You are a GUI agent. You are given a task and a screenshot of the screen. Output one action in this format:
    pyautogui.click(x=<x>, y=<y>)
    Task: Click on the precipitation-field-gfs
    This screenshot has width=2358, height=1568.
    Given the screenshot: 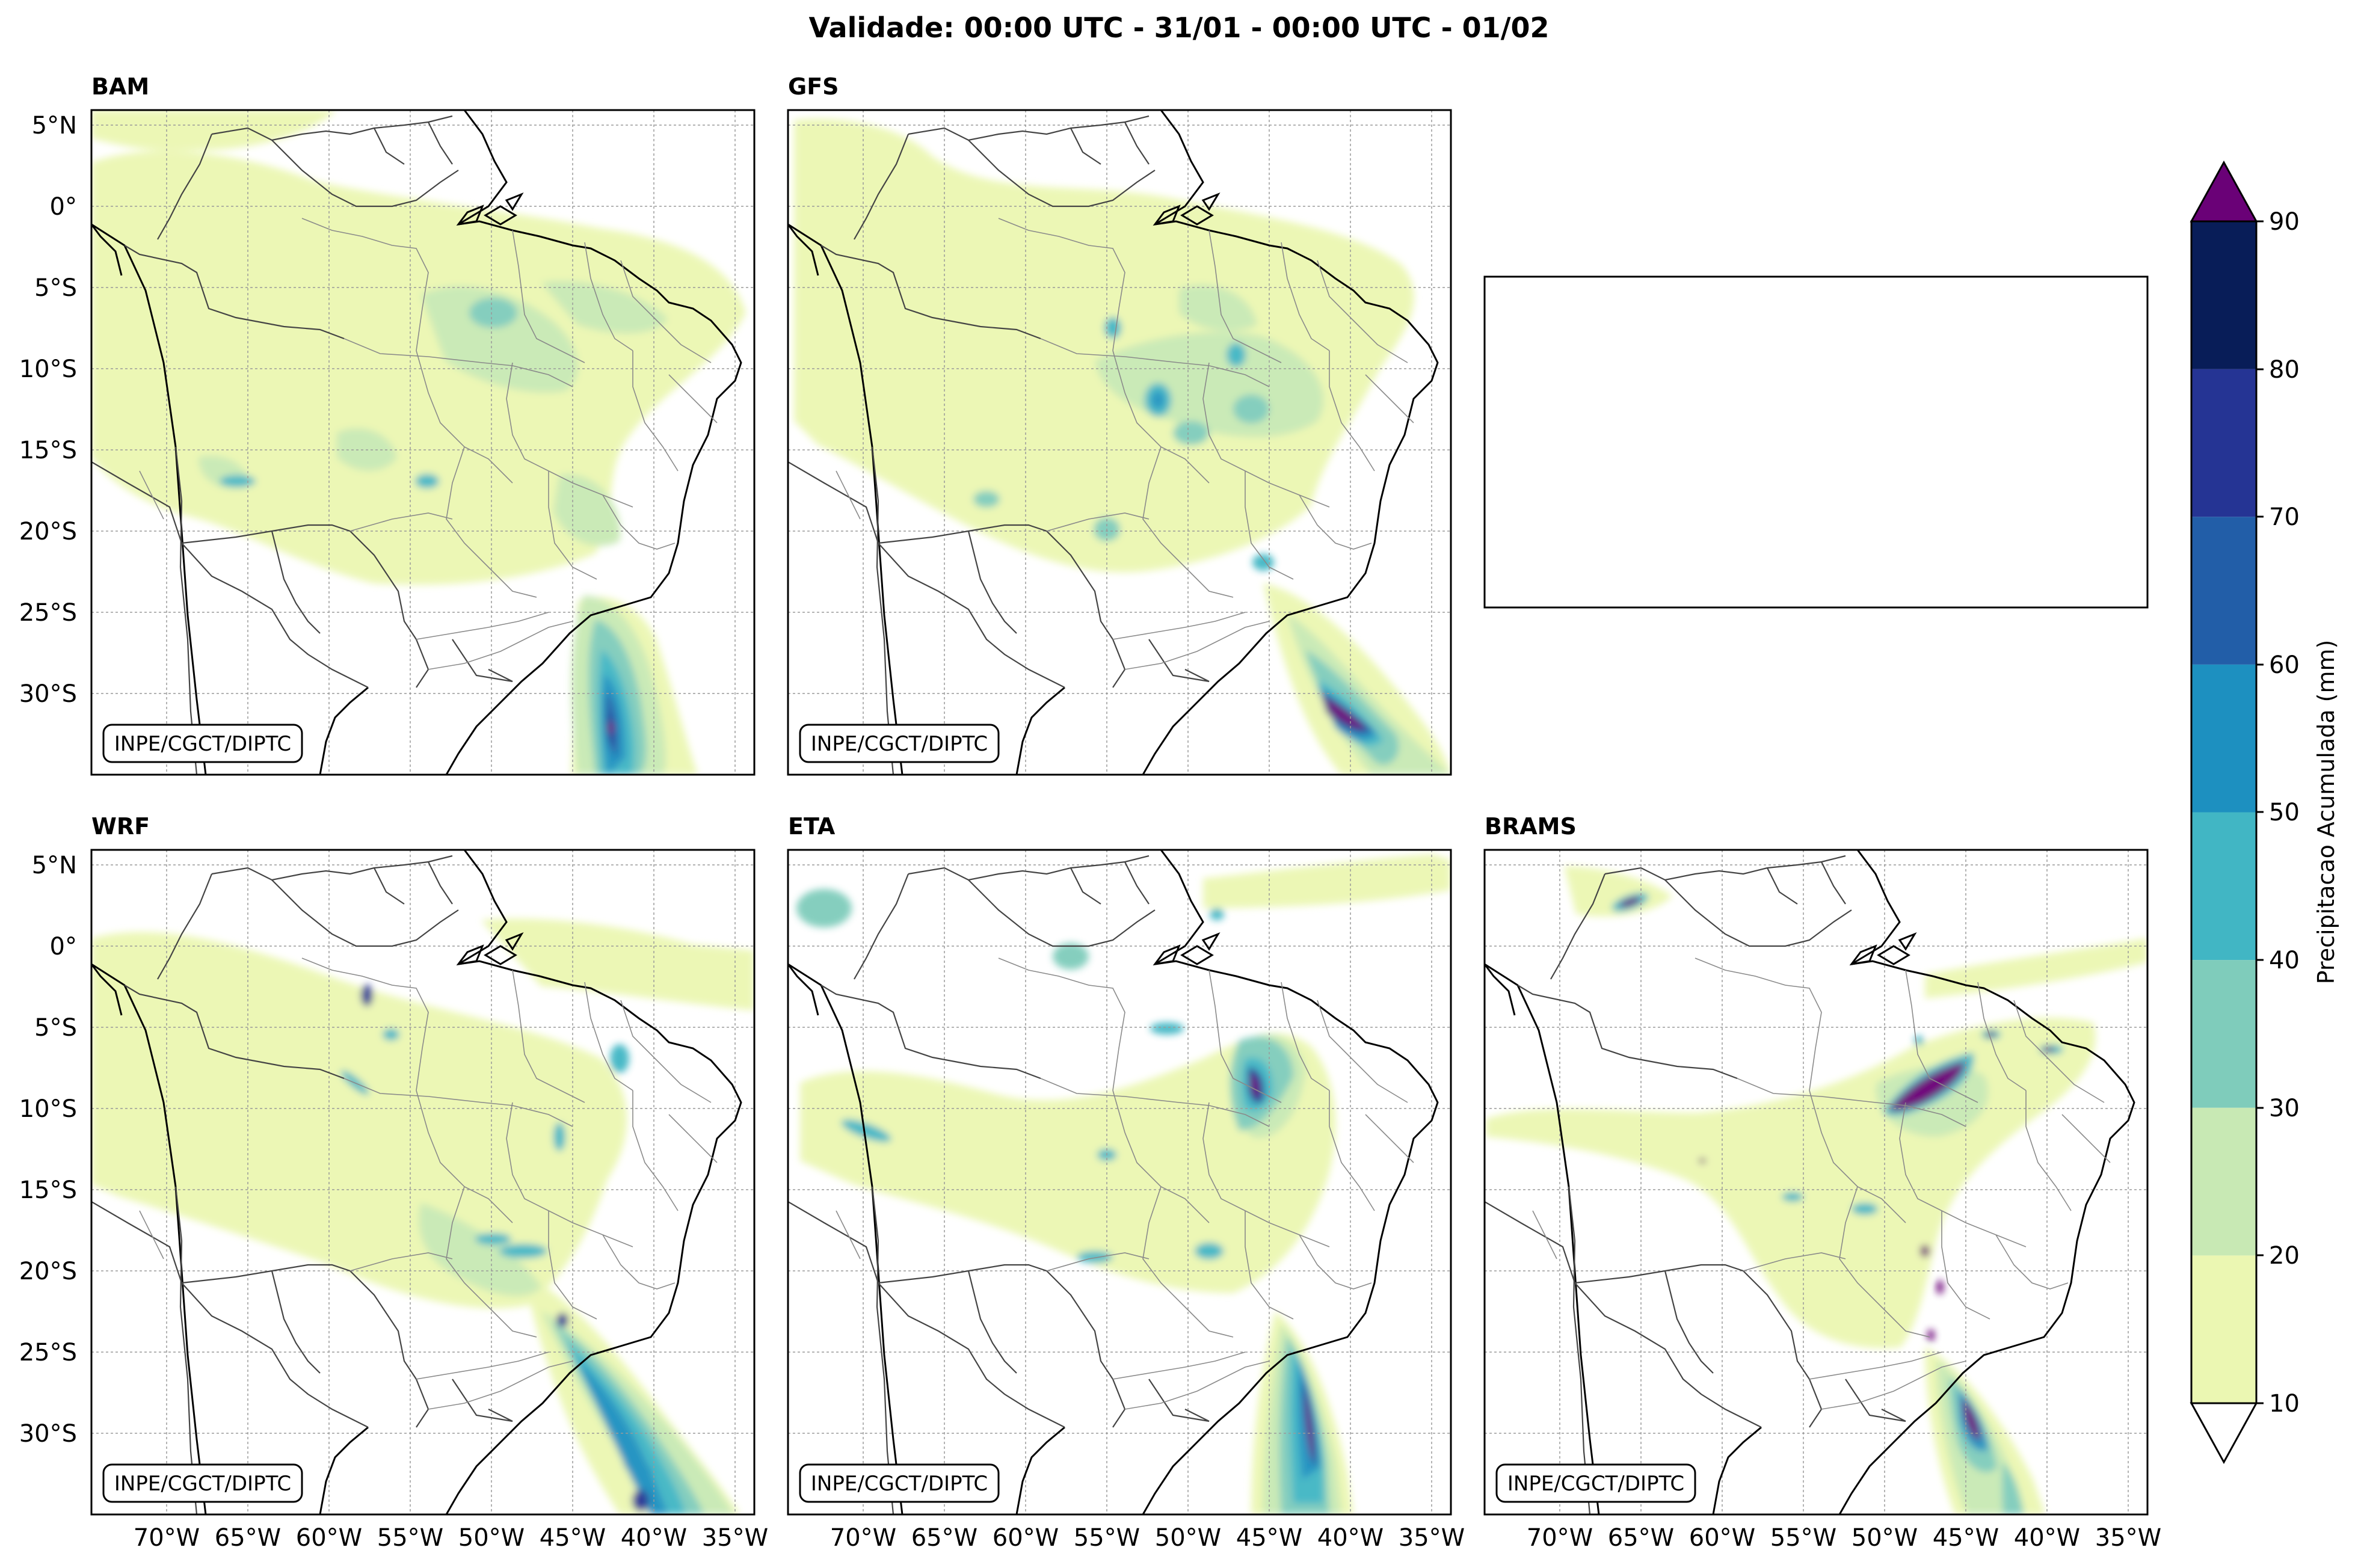 What is the action you would take?
    pyautogui.click(x=1122, y=447)
    